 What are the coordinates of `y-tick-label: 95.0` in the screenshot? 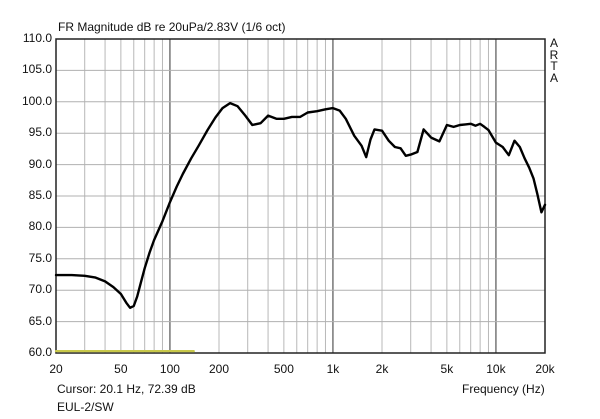 It's located at (40, 132).